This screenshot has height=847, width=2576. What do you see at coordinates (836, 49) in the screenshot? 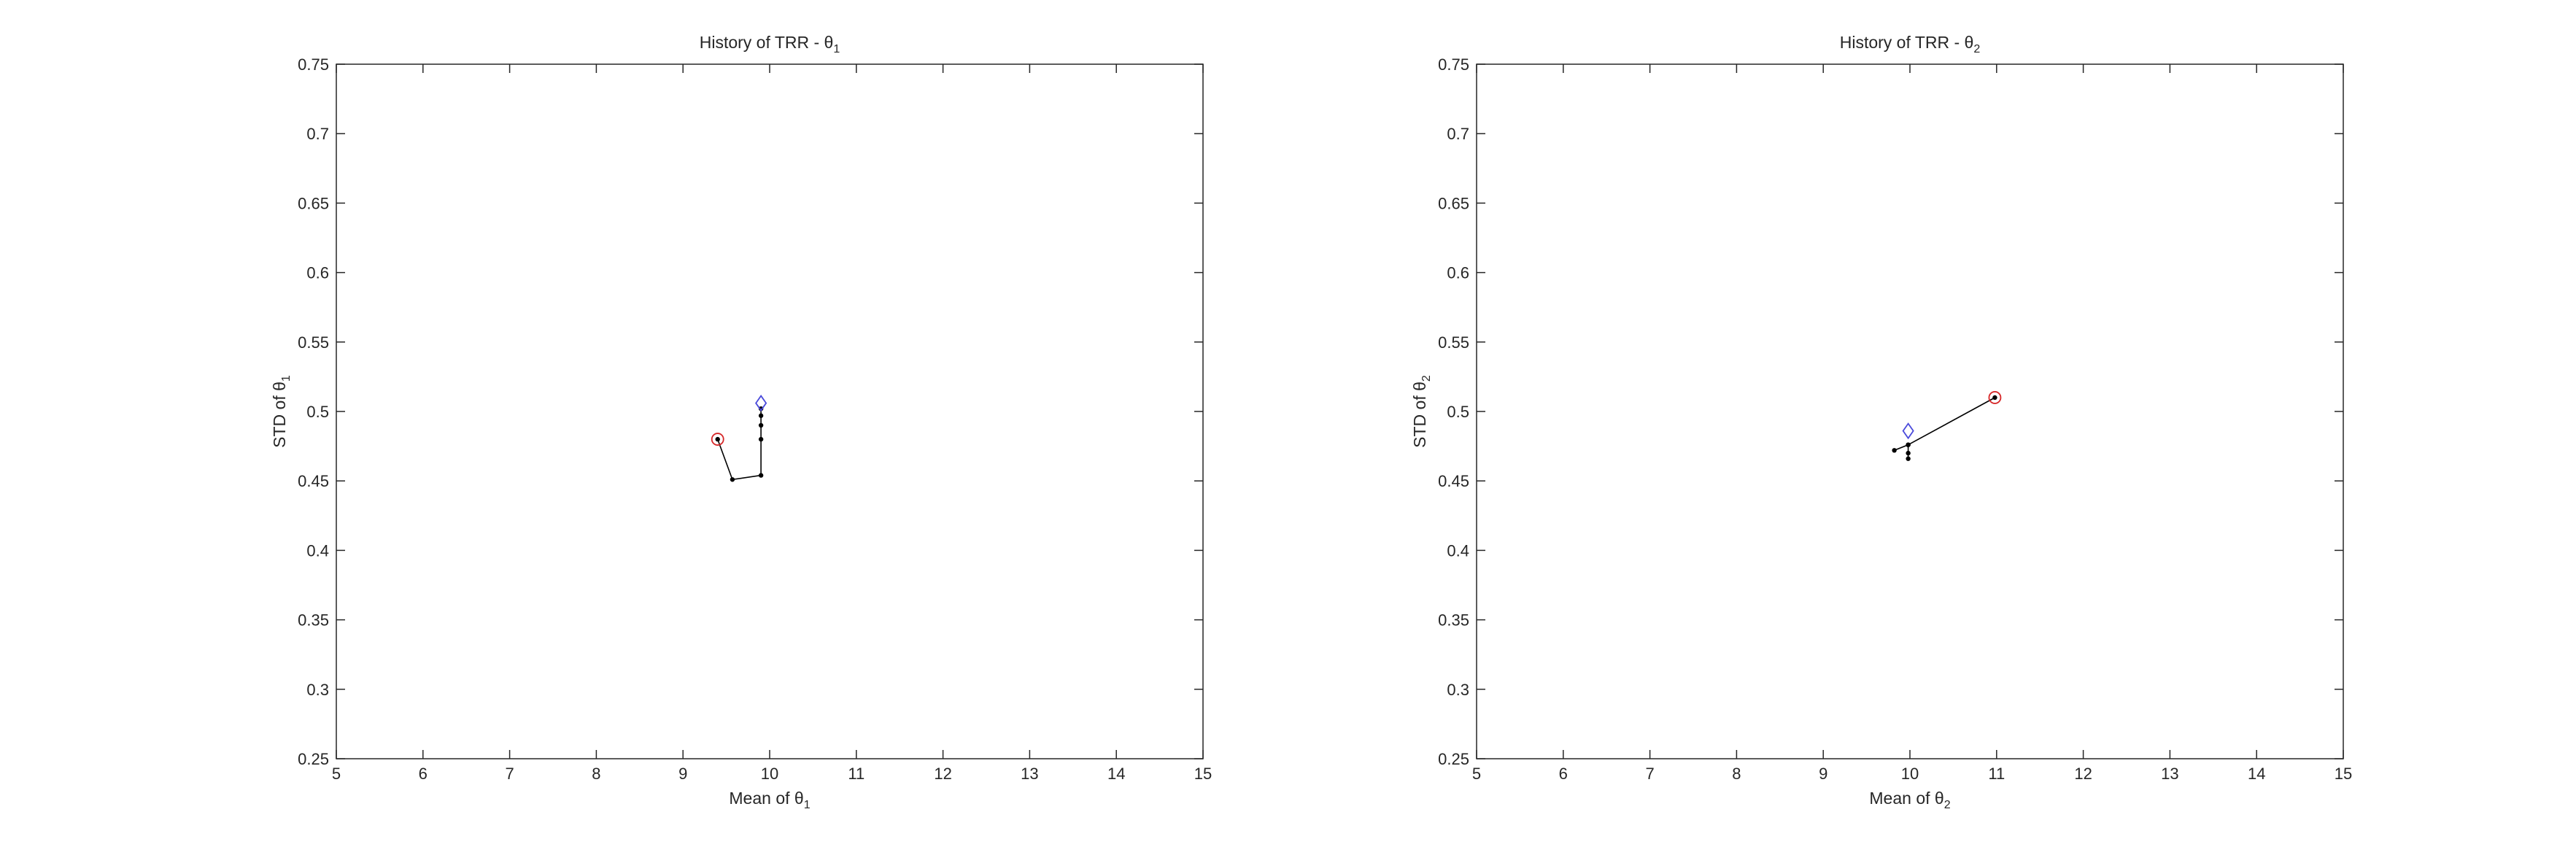
I see `chart-title-subscript: 1` at bounding box center [836, 49].